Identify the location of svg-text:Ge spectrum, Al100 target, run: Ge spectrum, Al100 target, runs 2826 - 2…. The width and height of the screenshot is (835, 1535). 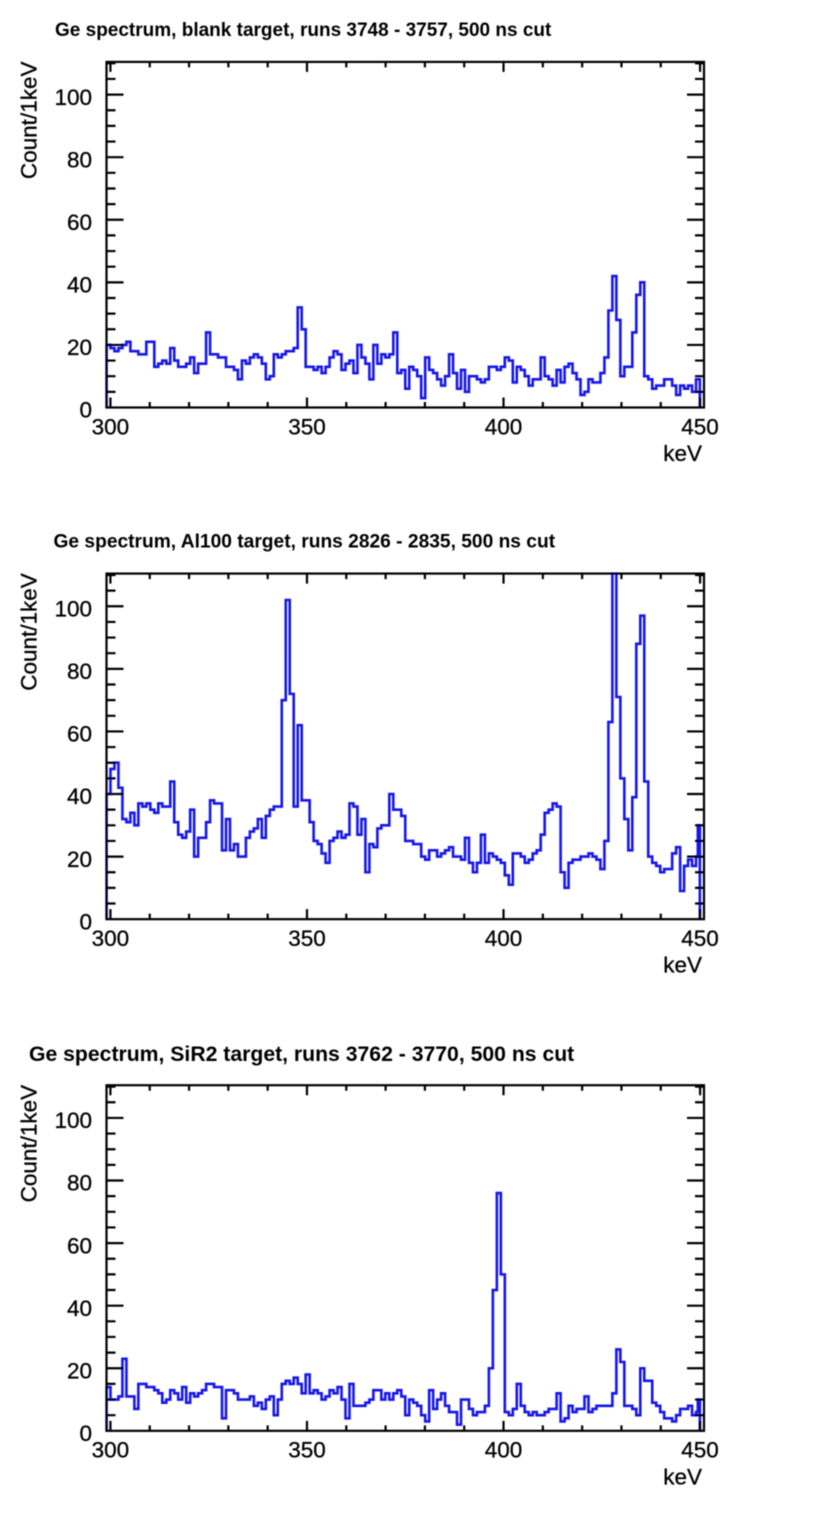
(305, 542).